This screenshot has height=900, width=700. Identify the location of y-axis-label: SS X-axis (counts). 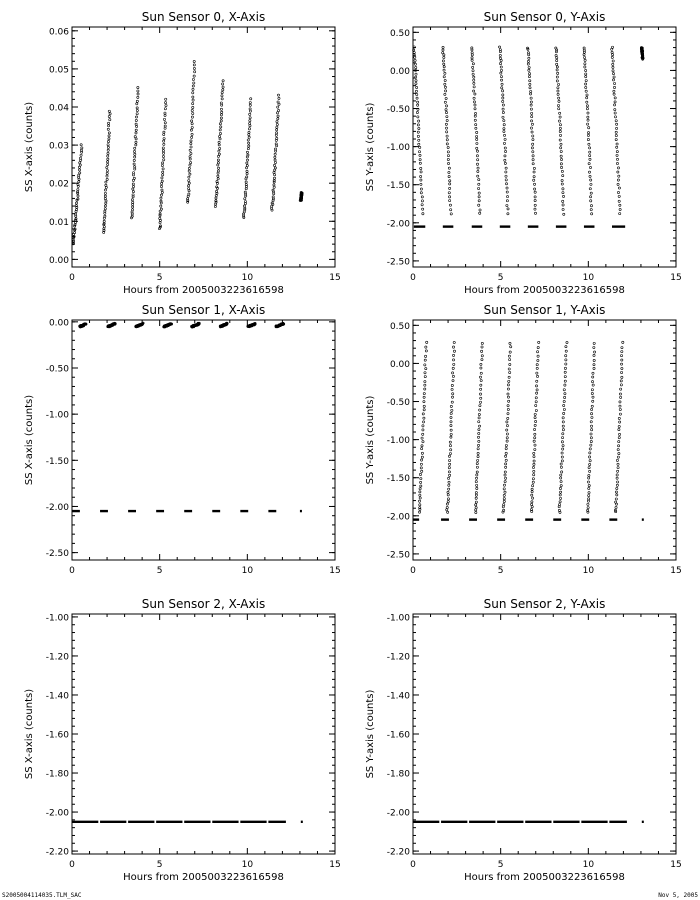
(29, 440).